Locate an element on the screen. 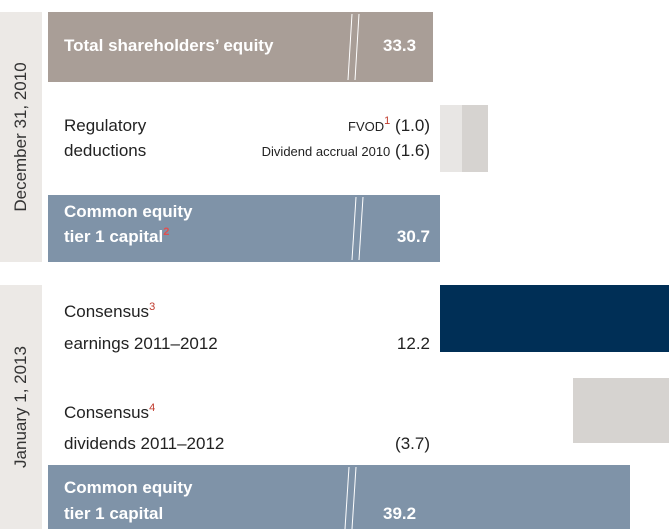  row-value: (3.7) is located at coordinates (412, 443).